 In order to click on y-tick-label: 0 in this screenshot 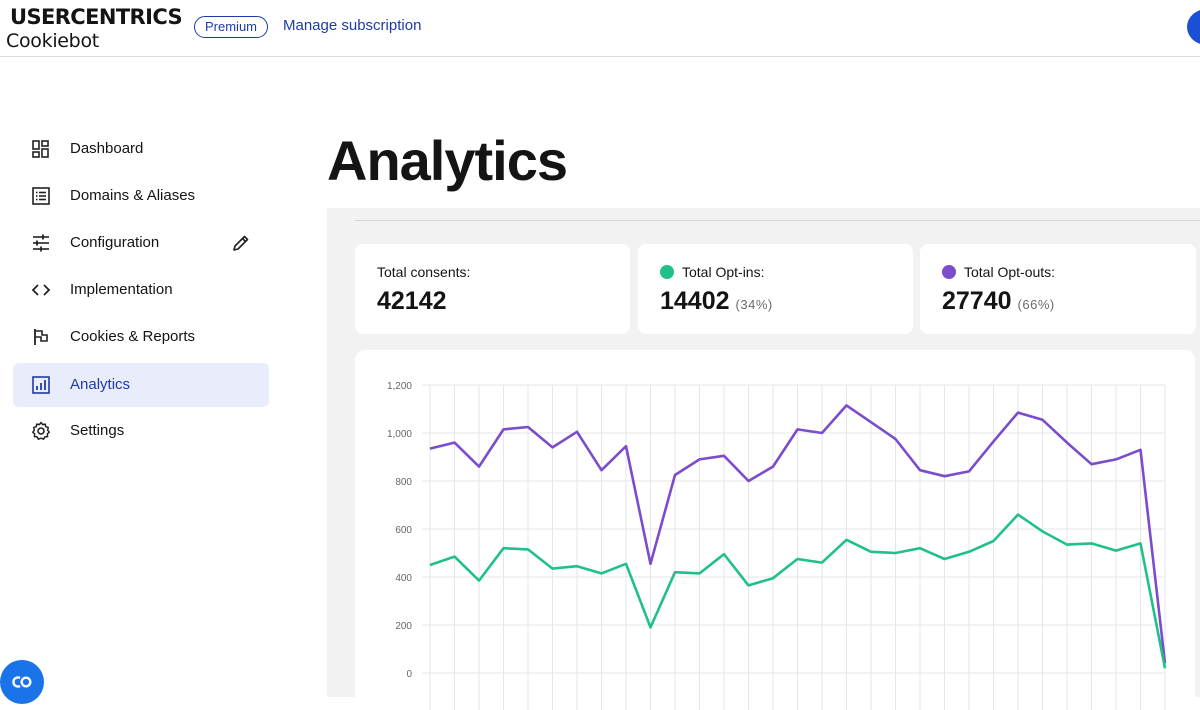, I will do `click(409, 674)`.